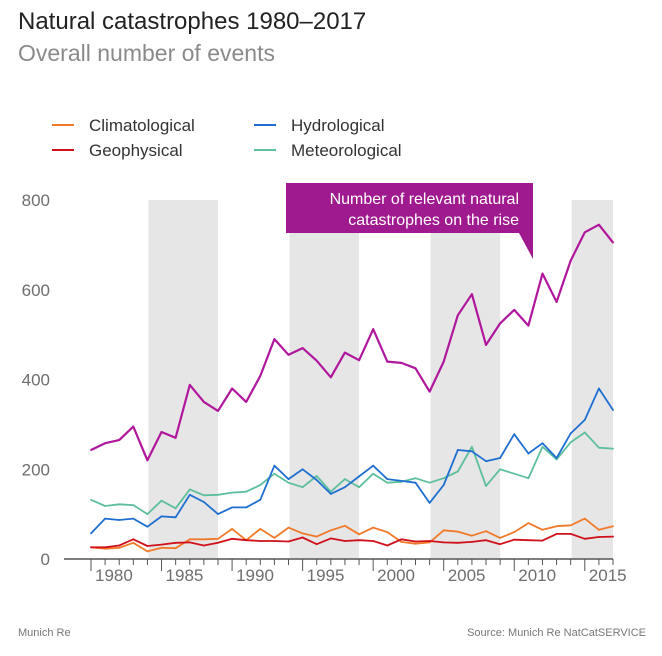 The image size is (662, 656). I want to click on series-geophysical, so click(352, 540).